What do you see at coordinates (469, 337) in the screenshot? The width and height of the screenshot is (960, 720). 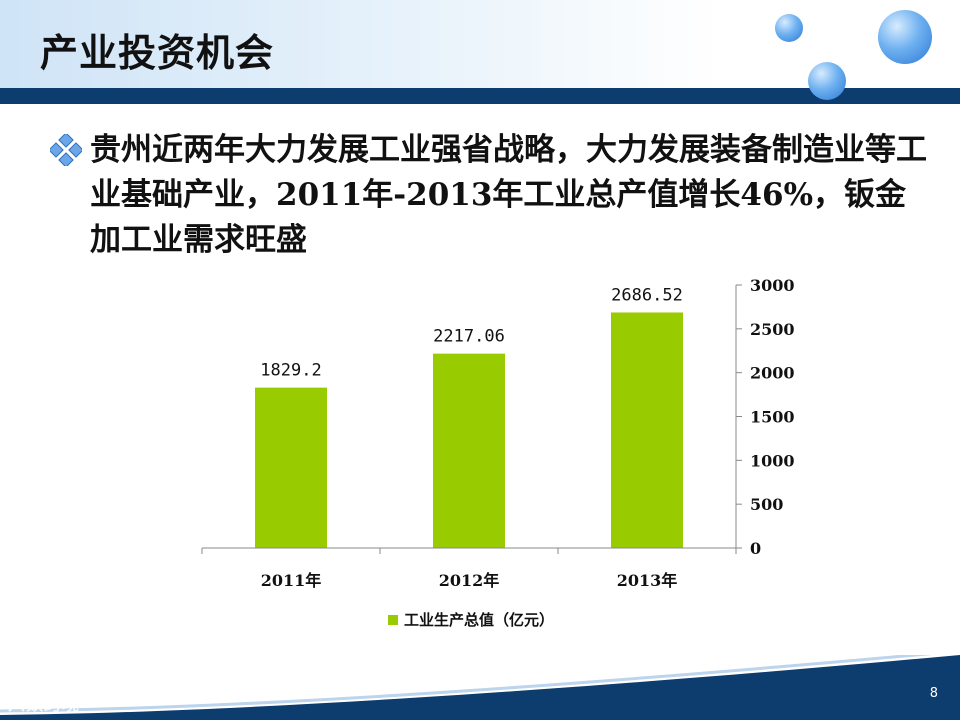 I see `bar-data-label: 2217.06` at bounding box center [469, 337].